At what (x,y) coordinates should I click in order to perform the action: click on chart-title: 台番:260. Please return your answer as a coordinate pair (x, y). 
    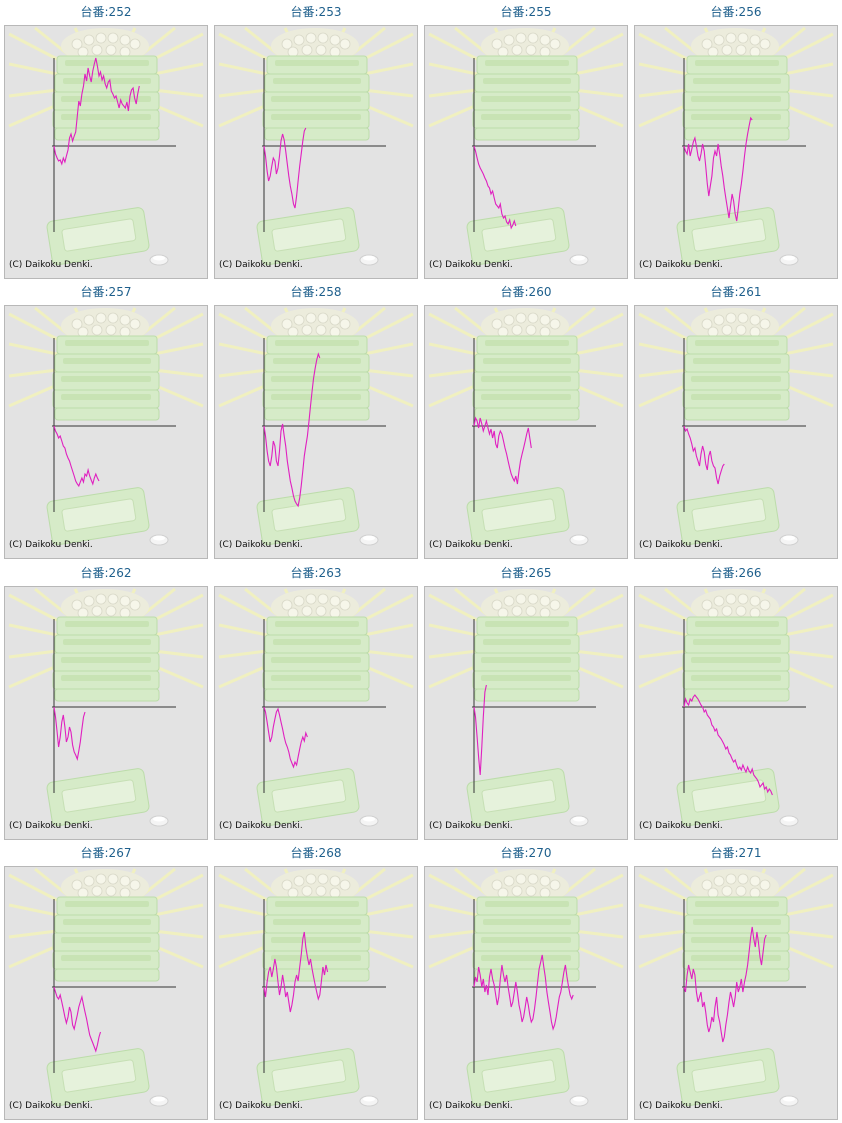
    Looking at the image, I should click on (526, 292).